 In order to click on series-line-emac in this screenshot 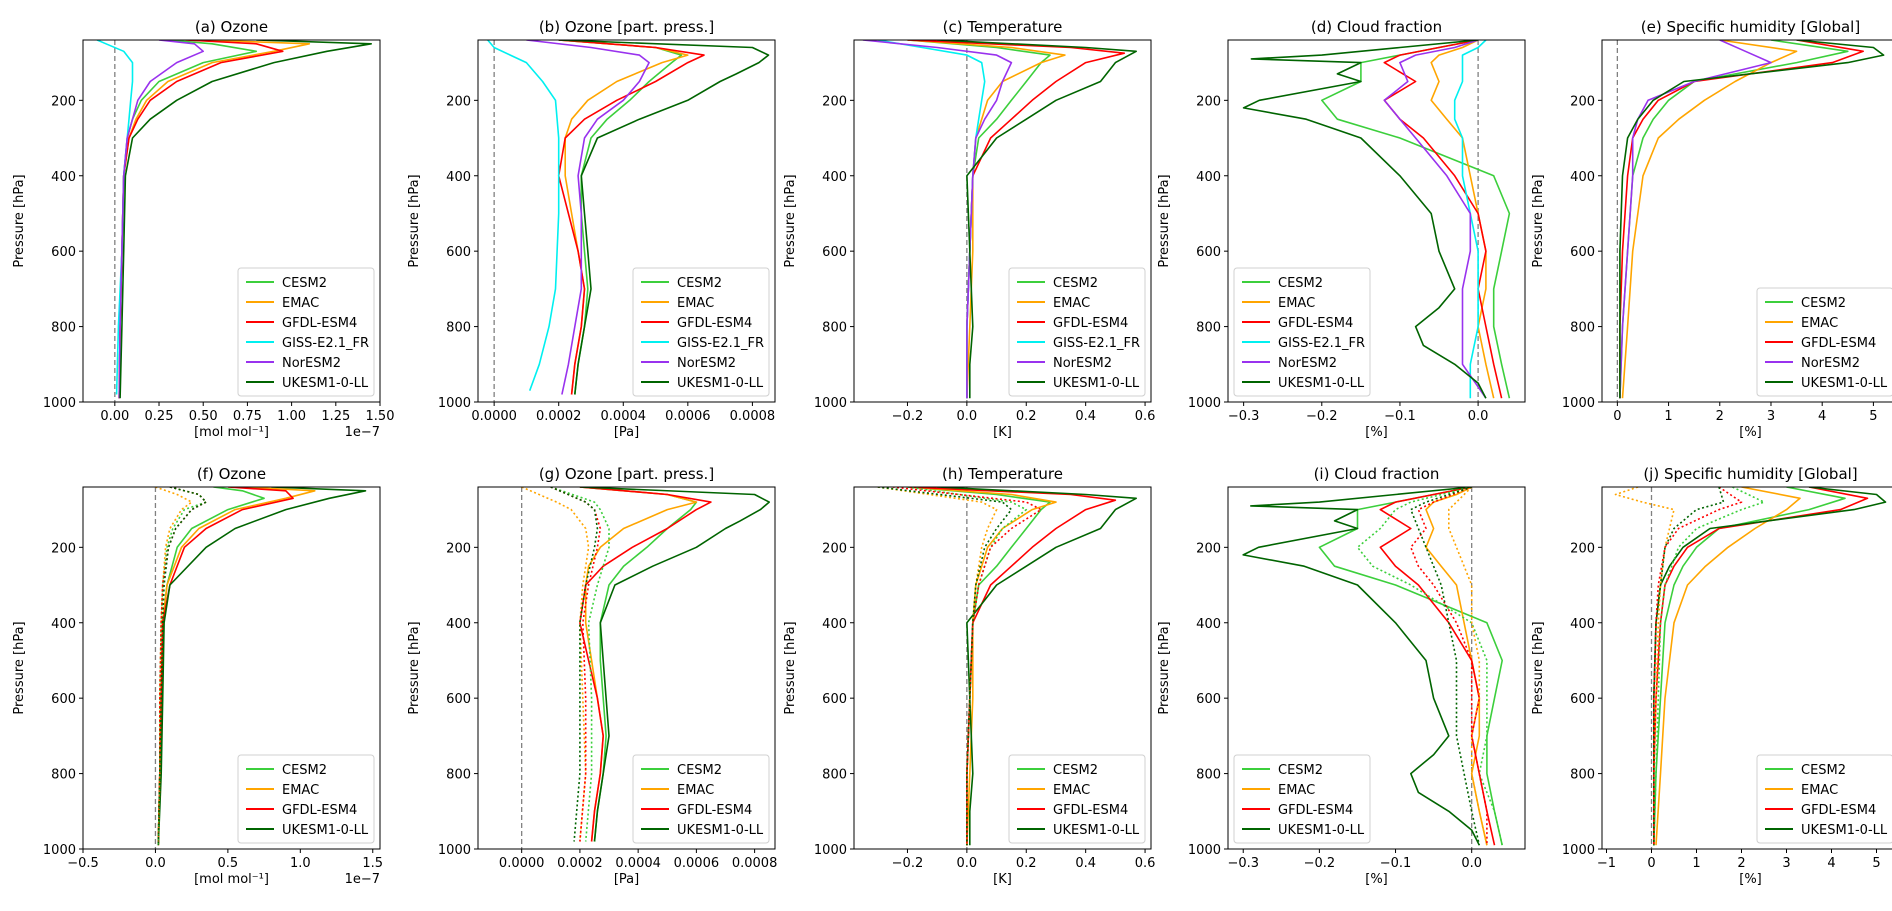, I will do `click(1456, 666)`.